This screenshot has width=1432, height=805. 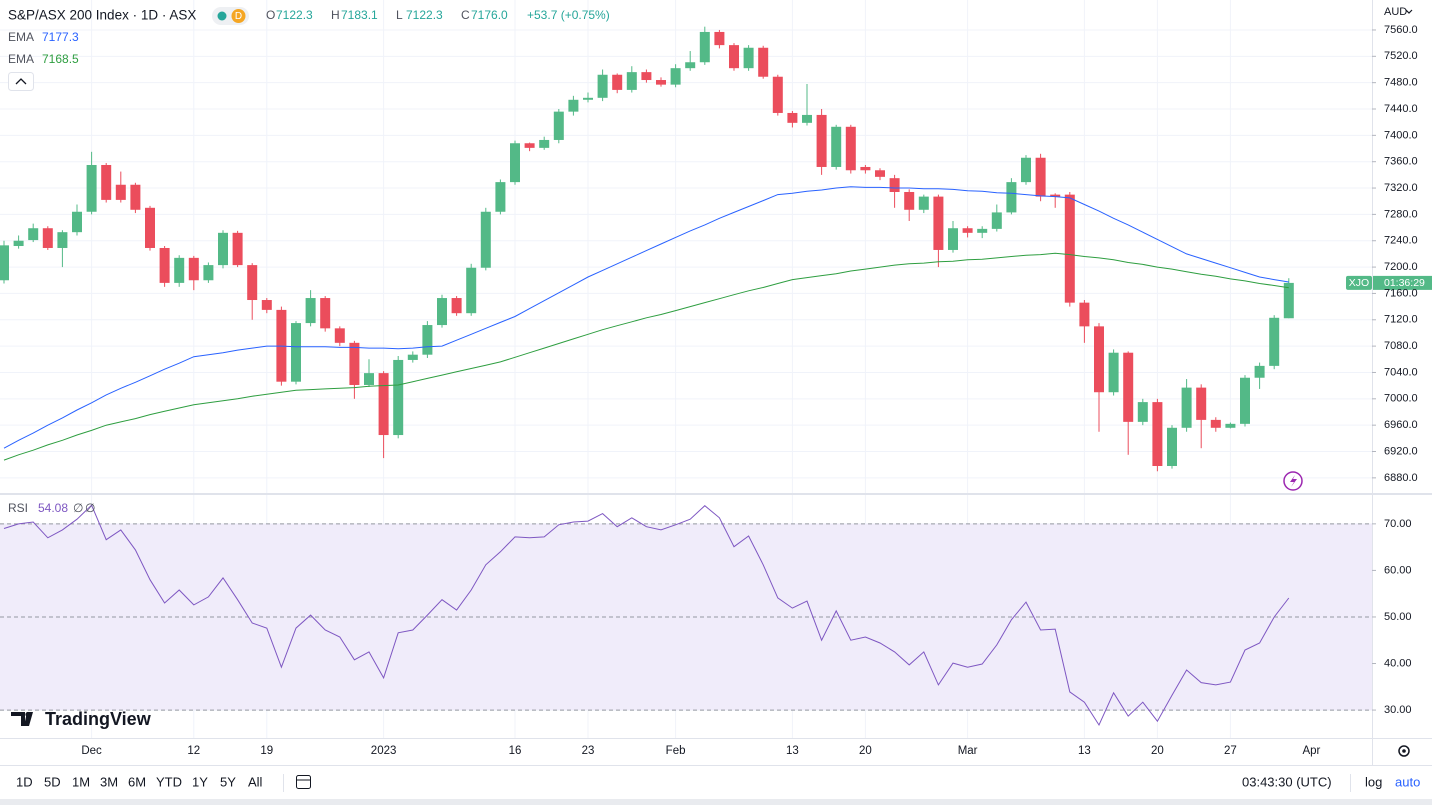 I want to click on badge-circle, so click(x=238, y=16).